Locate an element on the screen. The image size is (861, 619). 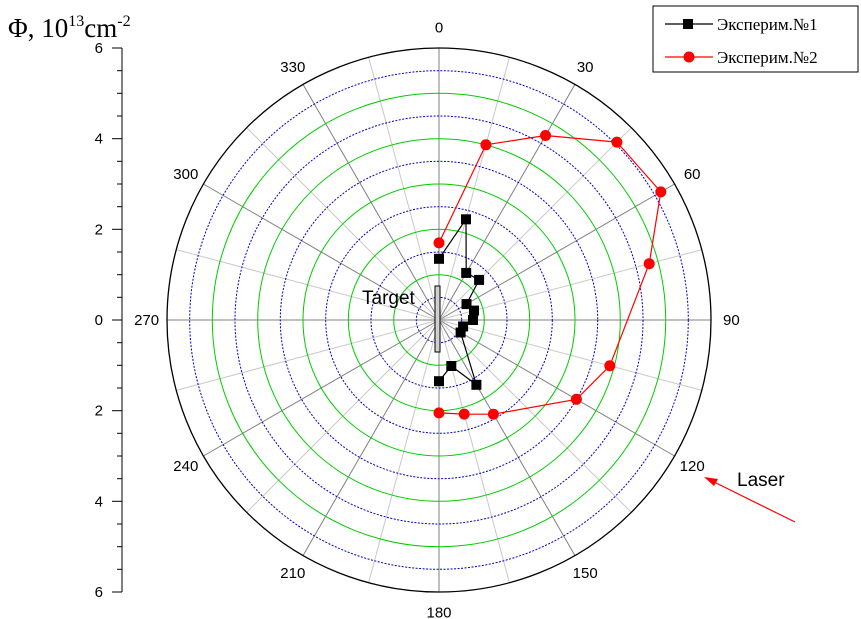
angle-tick-label: 90 is located at coordinates (731, 320).